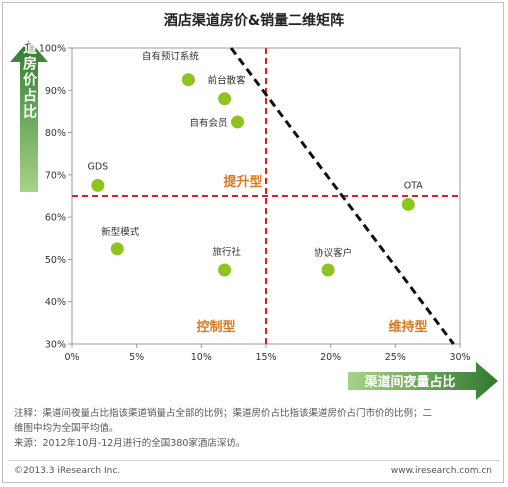 The width and height of the screenshot is (508, 487). Describe the element at coordinates (409, 382) in the screenshot. I see `x-axis-label: 渠道间夜量占比` at that location.